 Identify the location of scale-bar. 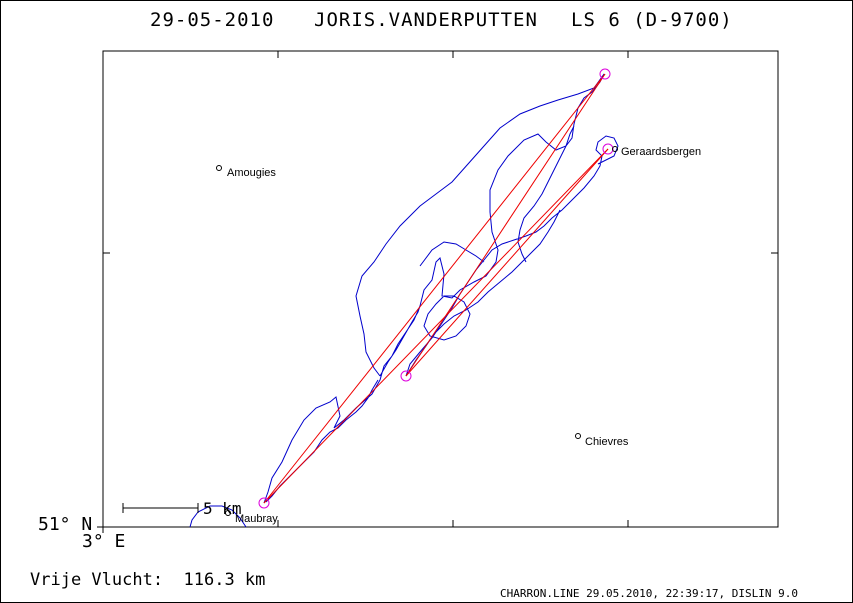
(160, 508).